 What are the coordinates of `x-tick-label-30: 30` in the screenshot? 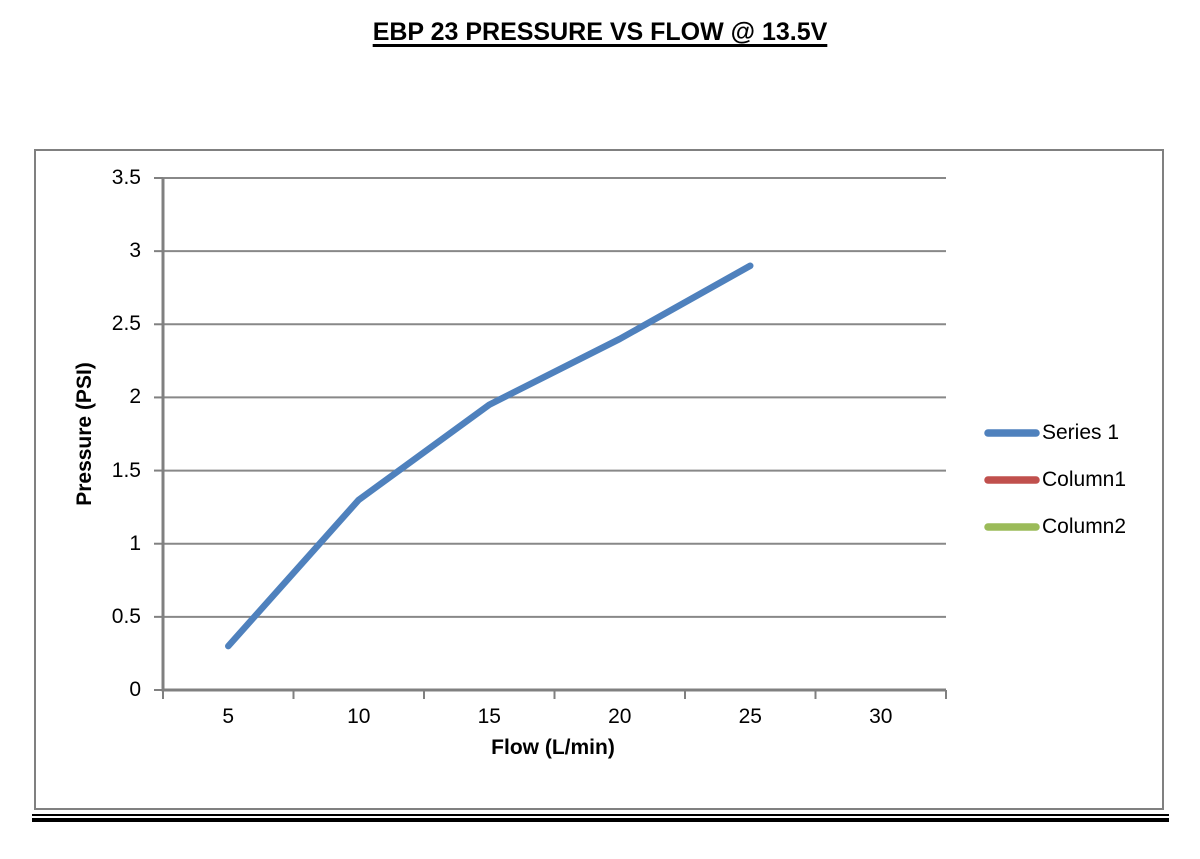 It's located at (881, 716).